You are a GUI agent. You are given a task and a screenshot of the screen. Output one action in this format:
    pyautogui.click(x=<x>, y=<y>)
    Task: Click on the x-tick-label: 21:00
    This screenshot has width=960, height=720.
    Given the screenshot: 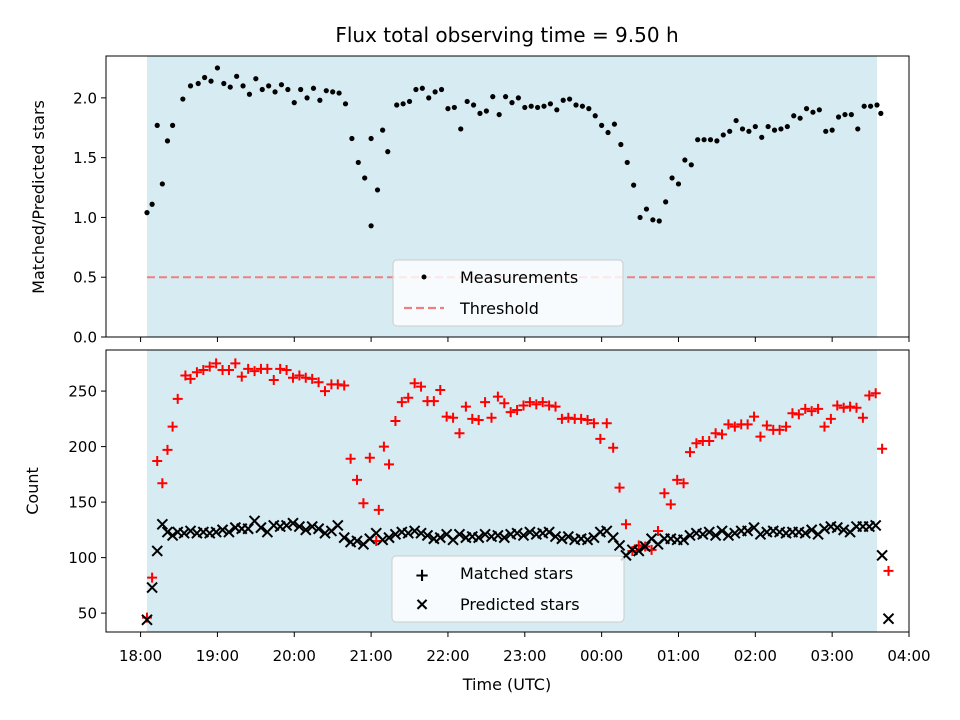 What is the action you would take?
    pyautogui.click(x=370, y=656)
    